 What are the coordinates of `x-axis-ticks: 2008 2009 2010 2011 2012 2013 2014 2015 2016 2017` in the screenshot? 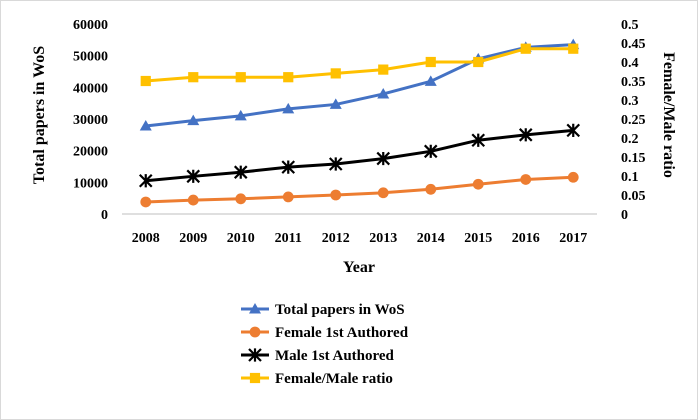 It's located at (360, 238).